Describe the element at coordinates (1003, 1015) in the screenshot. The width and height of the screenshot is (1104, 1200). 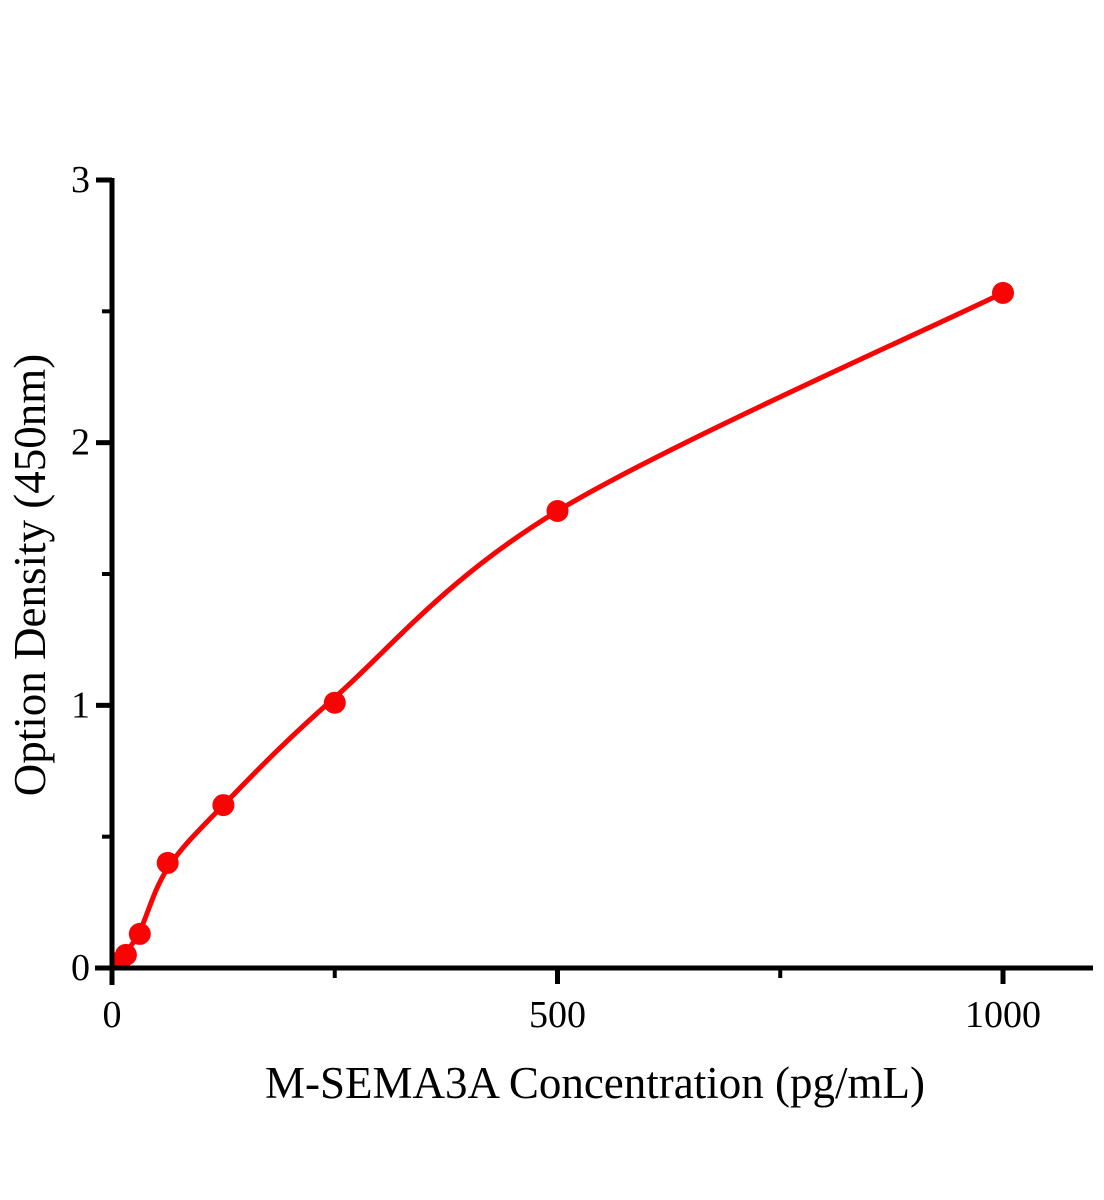
I see `x-tick-label: 1000` at that location.